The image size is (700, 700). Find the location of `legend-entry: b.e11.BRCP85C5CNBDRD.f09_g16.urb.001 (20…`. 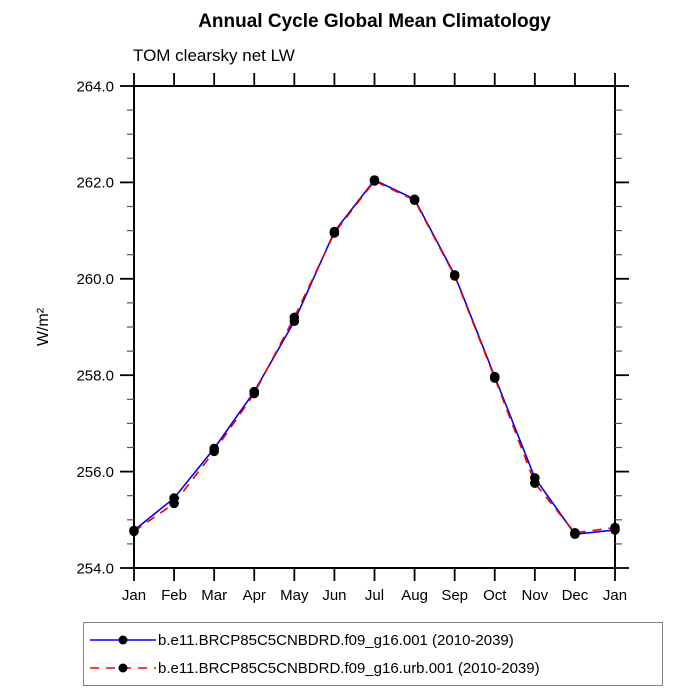

legend-entry: b.e11.BRCP85C5CNBDRD.f09_g16.urb.001 (20… is located at coordinates (375, 668).